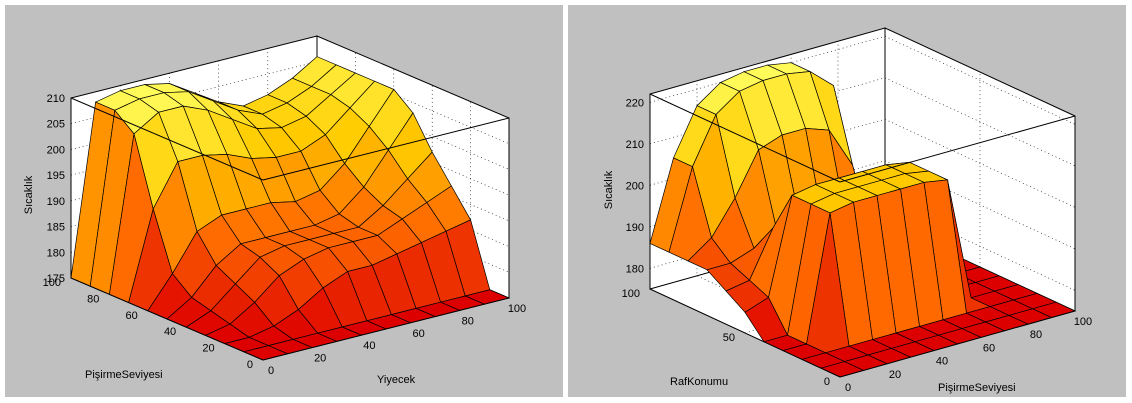  Describe the element at coordinates (396, 380) in the screenshot. I see `x-axis-label: Yiyecek` at that location.